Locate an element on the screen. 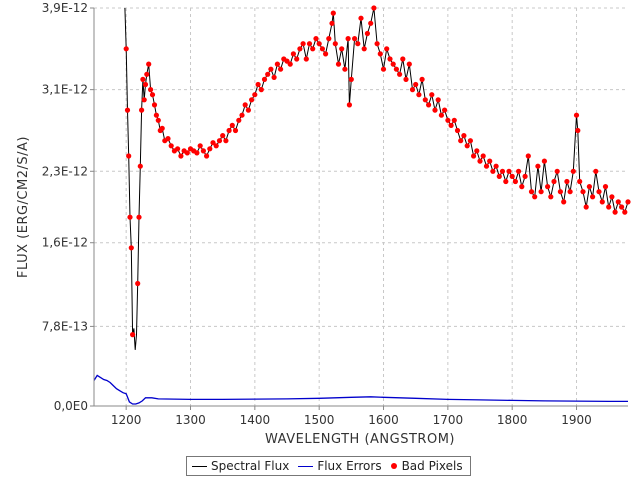  y-tick-label: 2,3E-12 is located at coordinates (65, 171).